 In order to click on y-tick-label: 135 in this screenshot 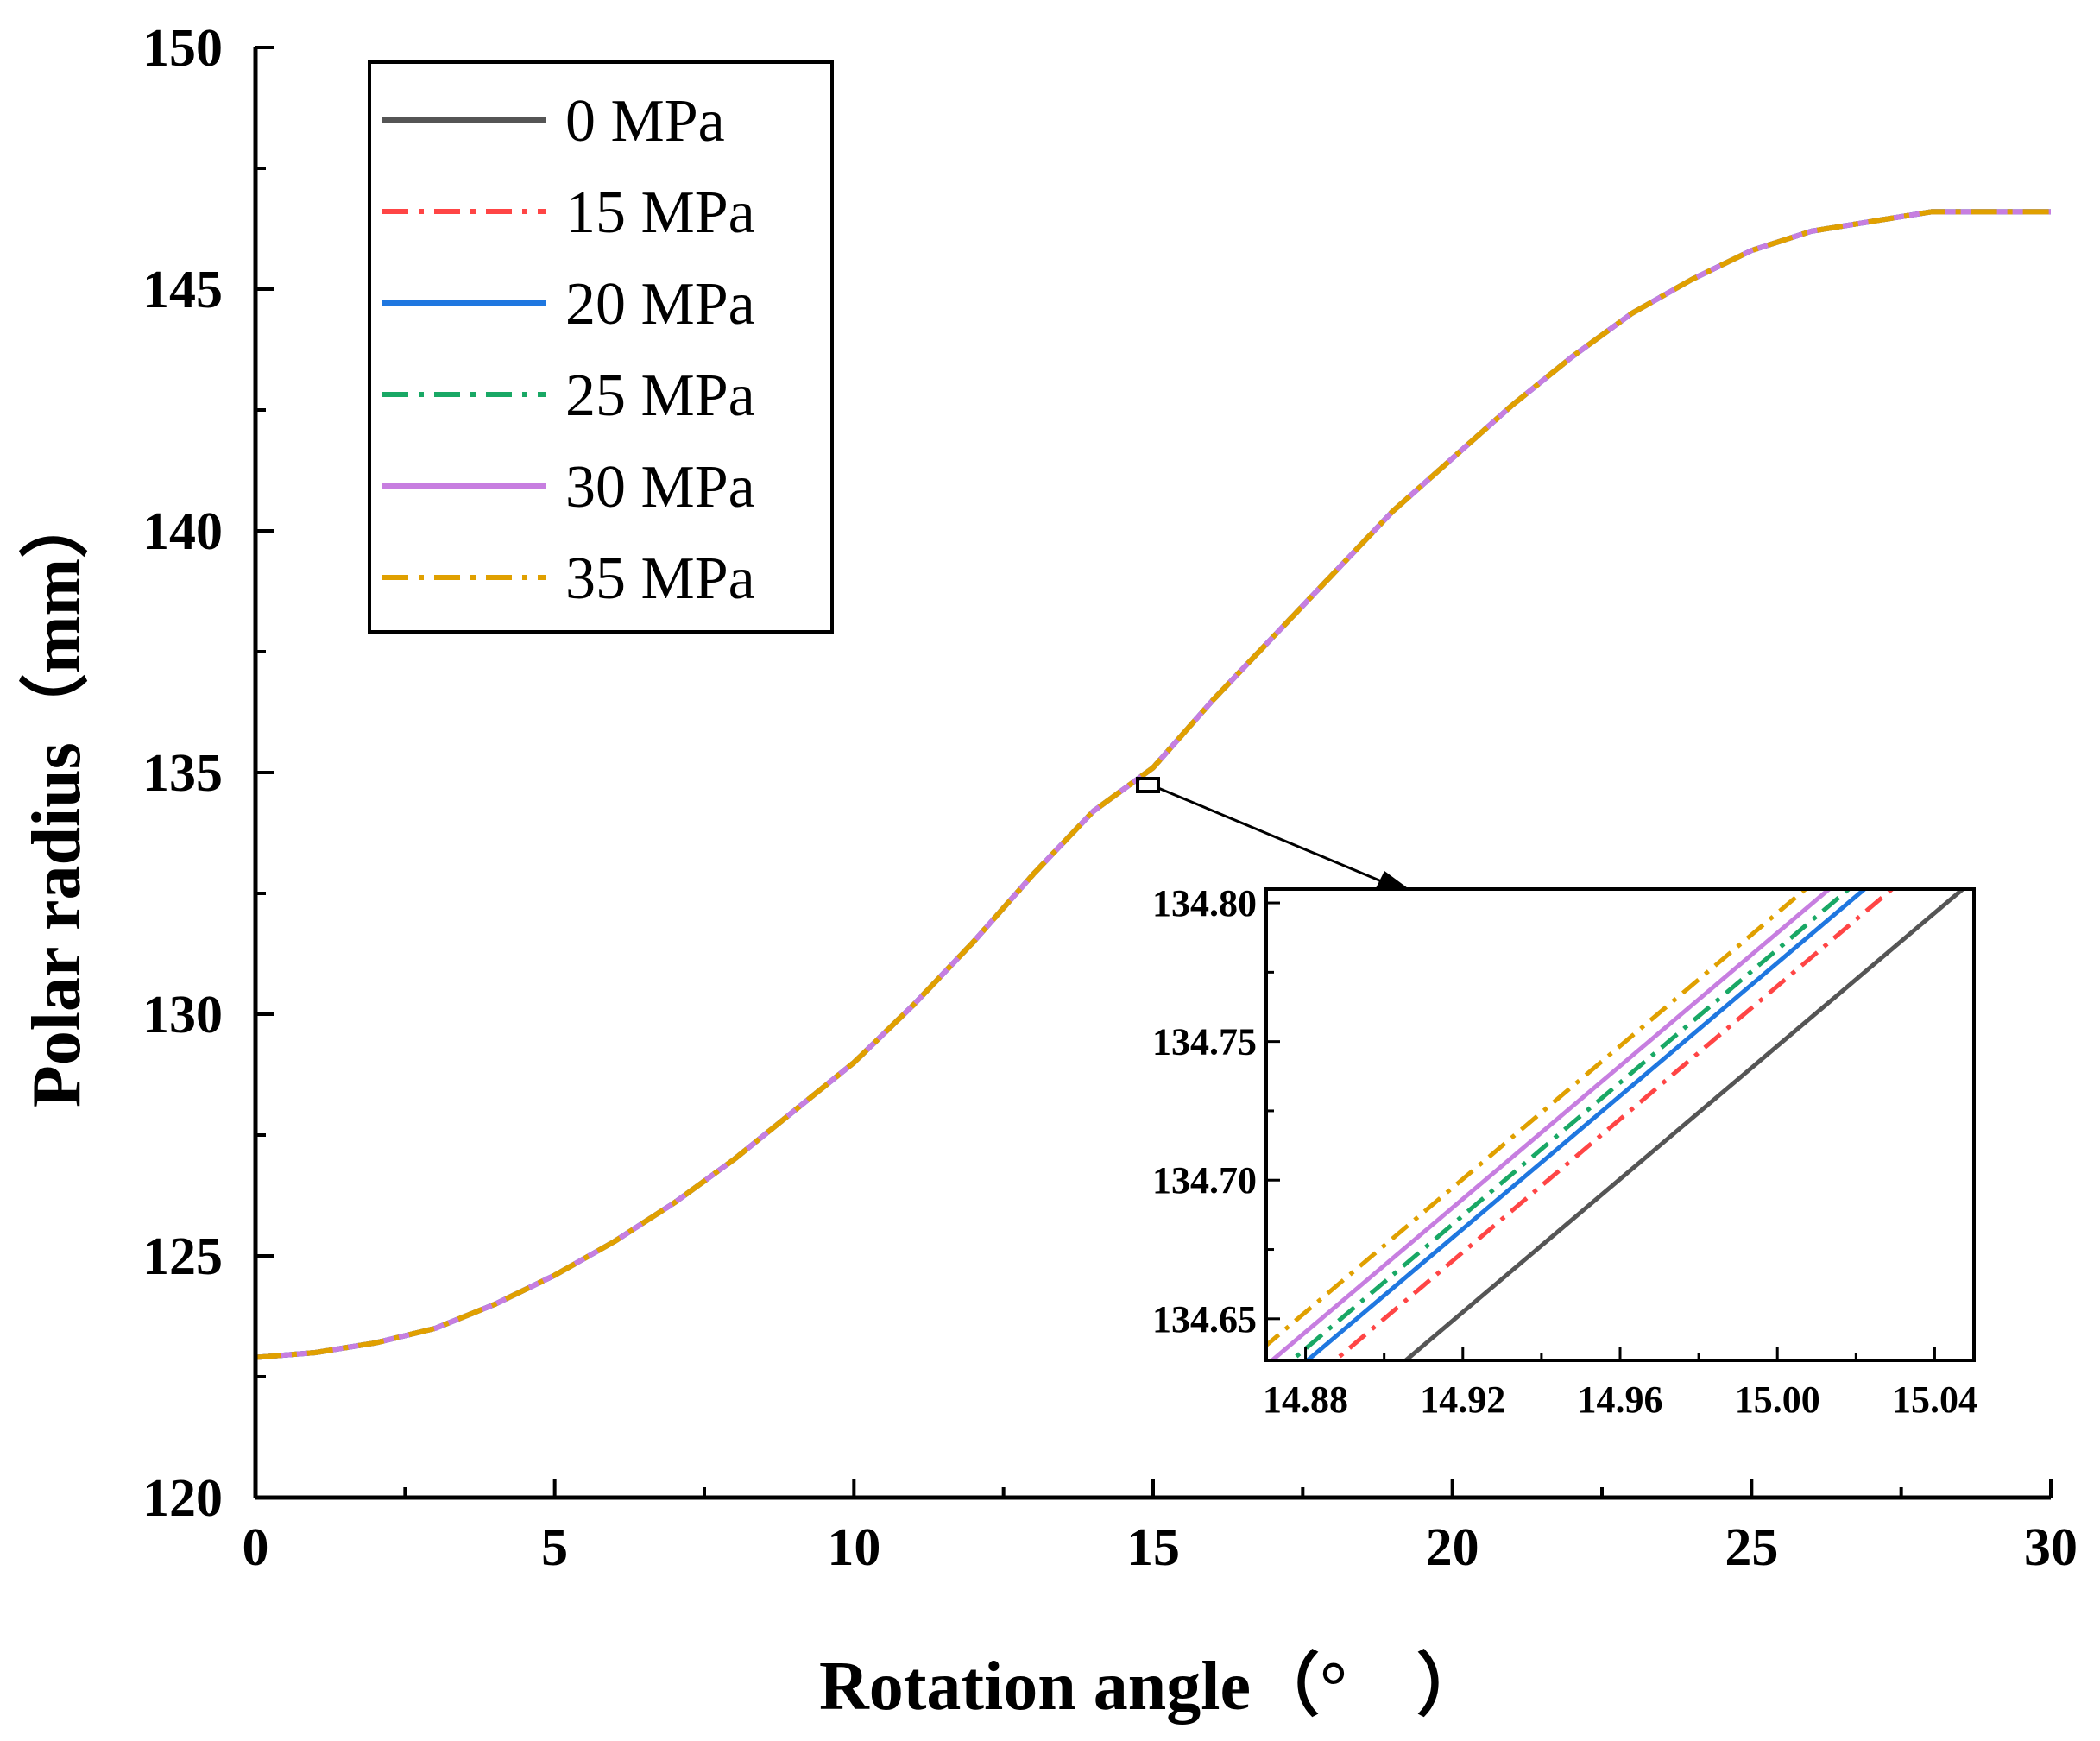, I will do `click(182, 774)`.